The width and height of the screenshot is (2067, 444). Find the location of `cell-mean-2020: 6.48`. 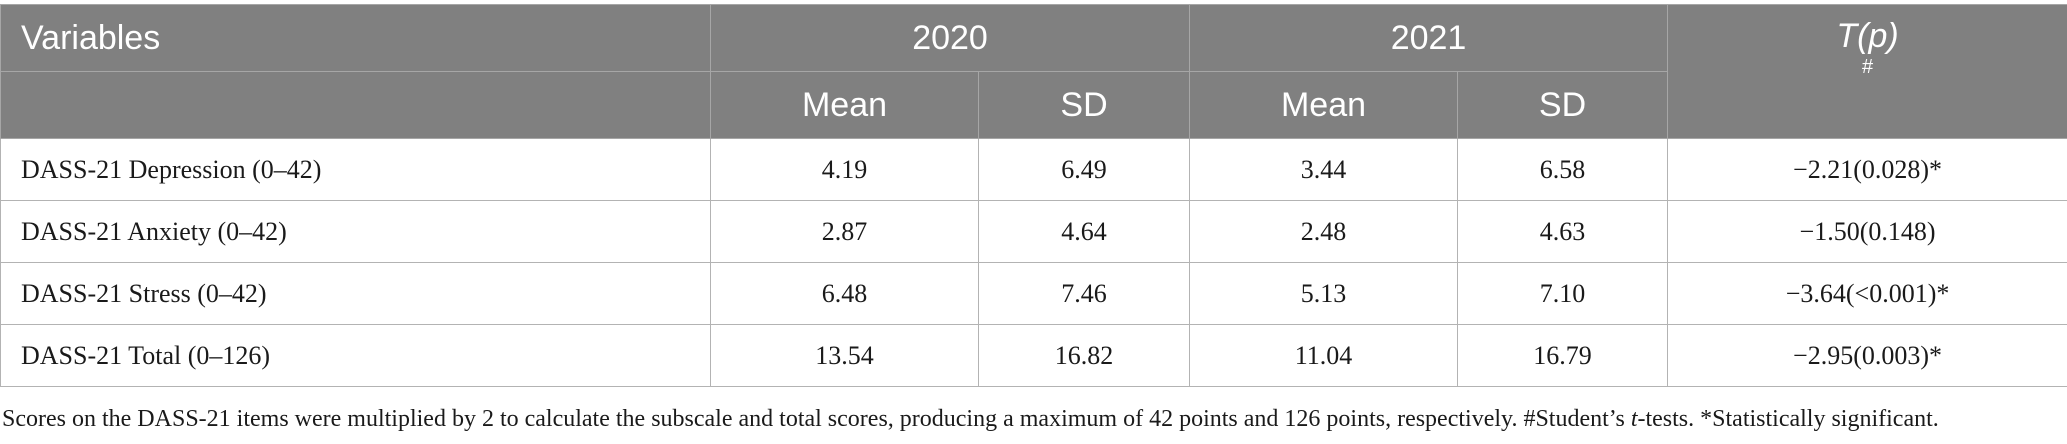

cell-mean-2020: 6.48 is located at coordinates (844, 293).